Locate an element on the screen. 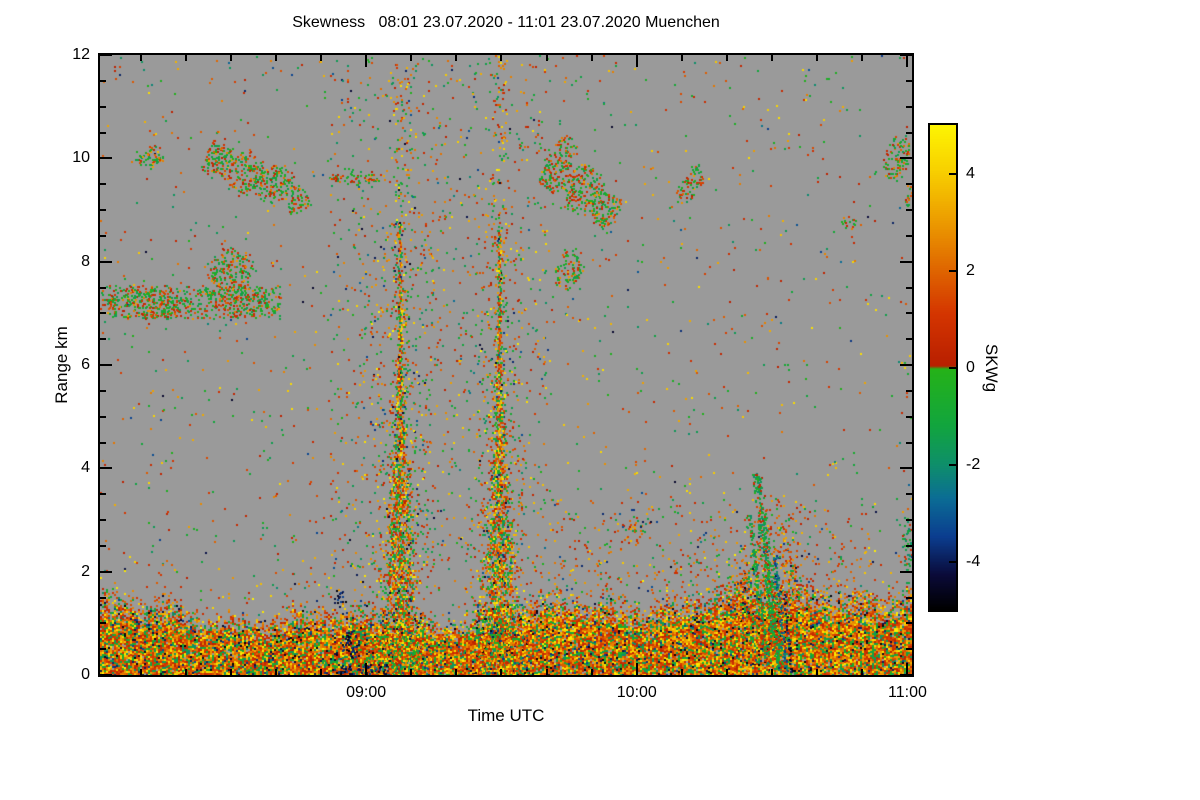 Image resolution: width=1200 pixels, height=800 pixels. colorbar-tick-label: 0 is located at coordinates (970, 367).